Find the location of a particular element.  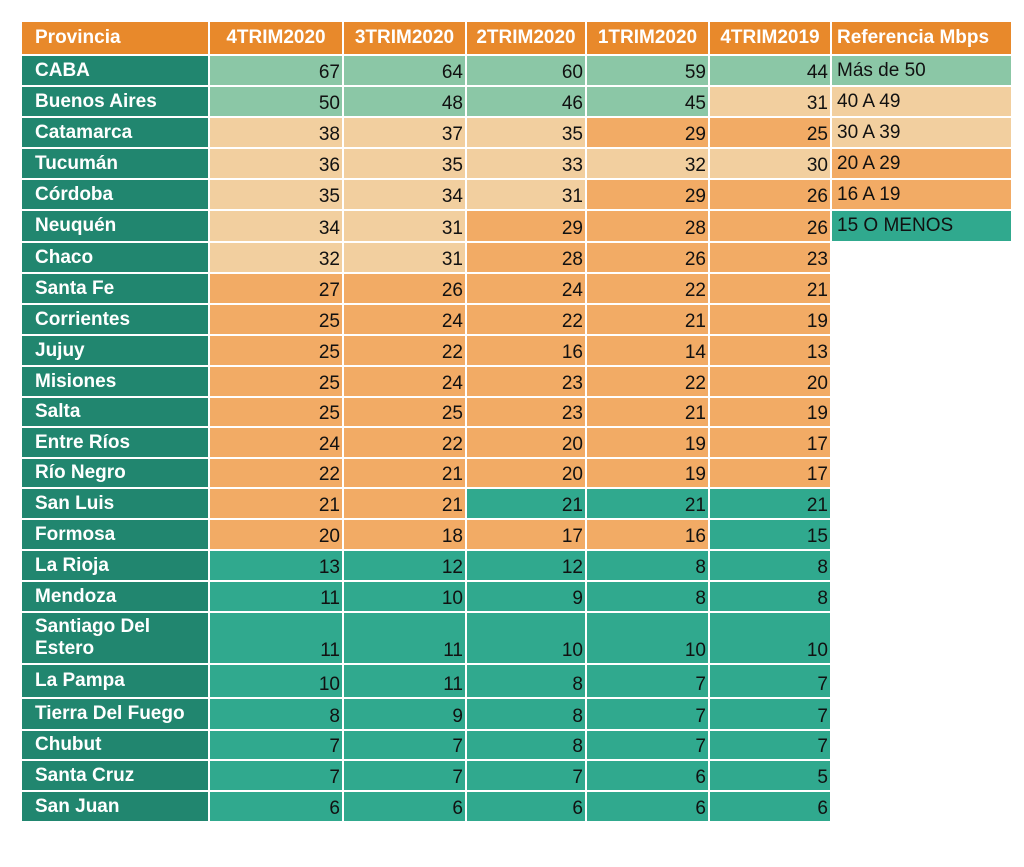

header-4trim2019: 4TRIM2019 is located at coordinates (770, 38).